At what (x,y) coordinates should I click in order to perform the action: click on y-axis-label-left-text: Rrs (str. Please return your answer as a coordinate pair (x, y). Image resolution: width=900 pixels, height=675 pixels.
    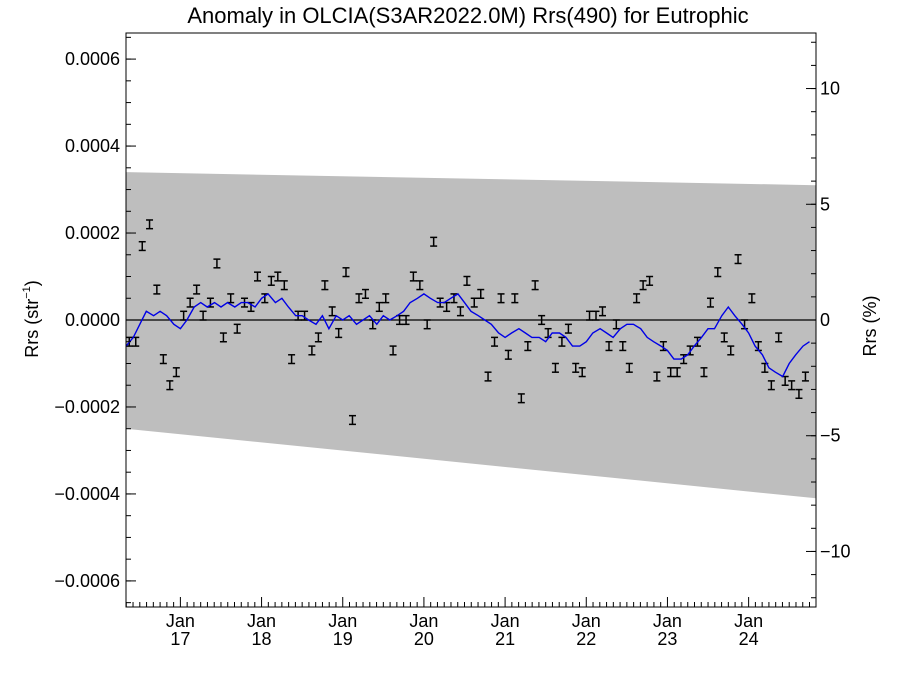
    Looking at the image, I should click on (32, 328).